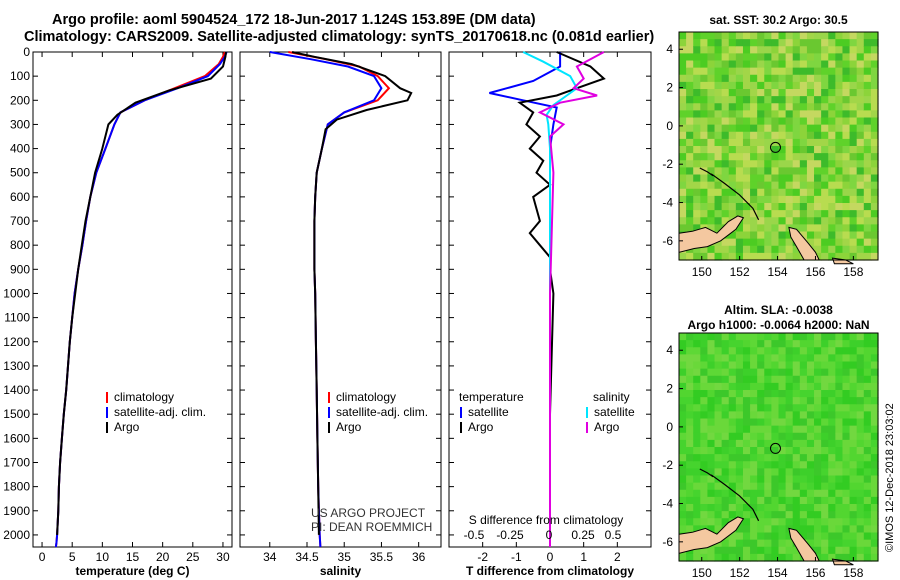  Describe the element at coordinates (193, 557) in the screenshot. I see `temperature-xtick-label: 25` at that location.